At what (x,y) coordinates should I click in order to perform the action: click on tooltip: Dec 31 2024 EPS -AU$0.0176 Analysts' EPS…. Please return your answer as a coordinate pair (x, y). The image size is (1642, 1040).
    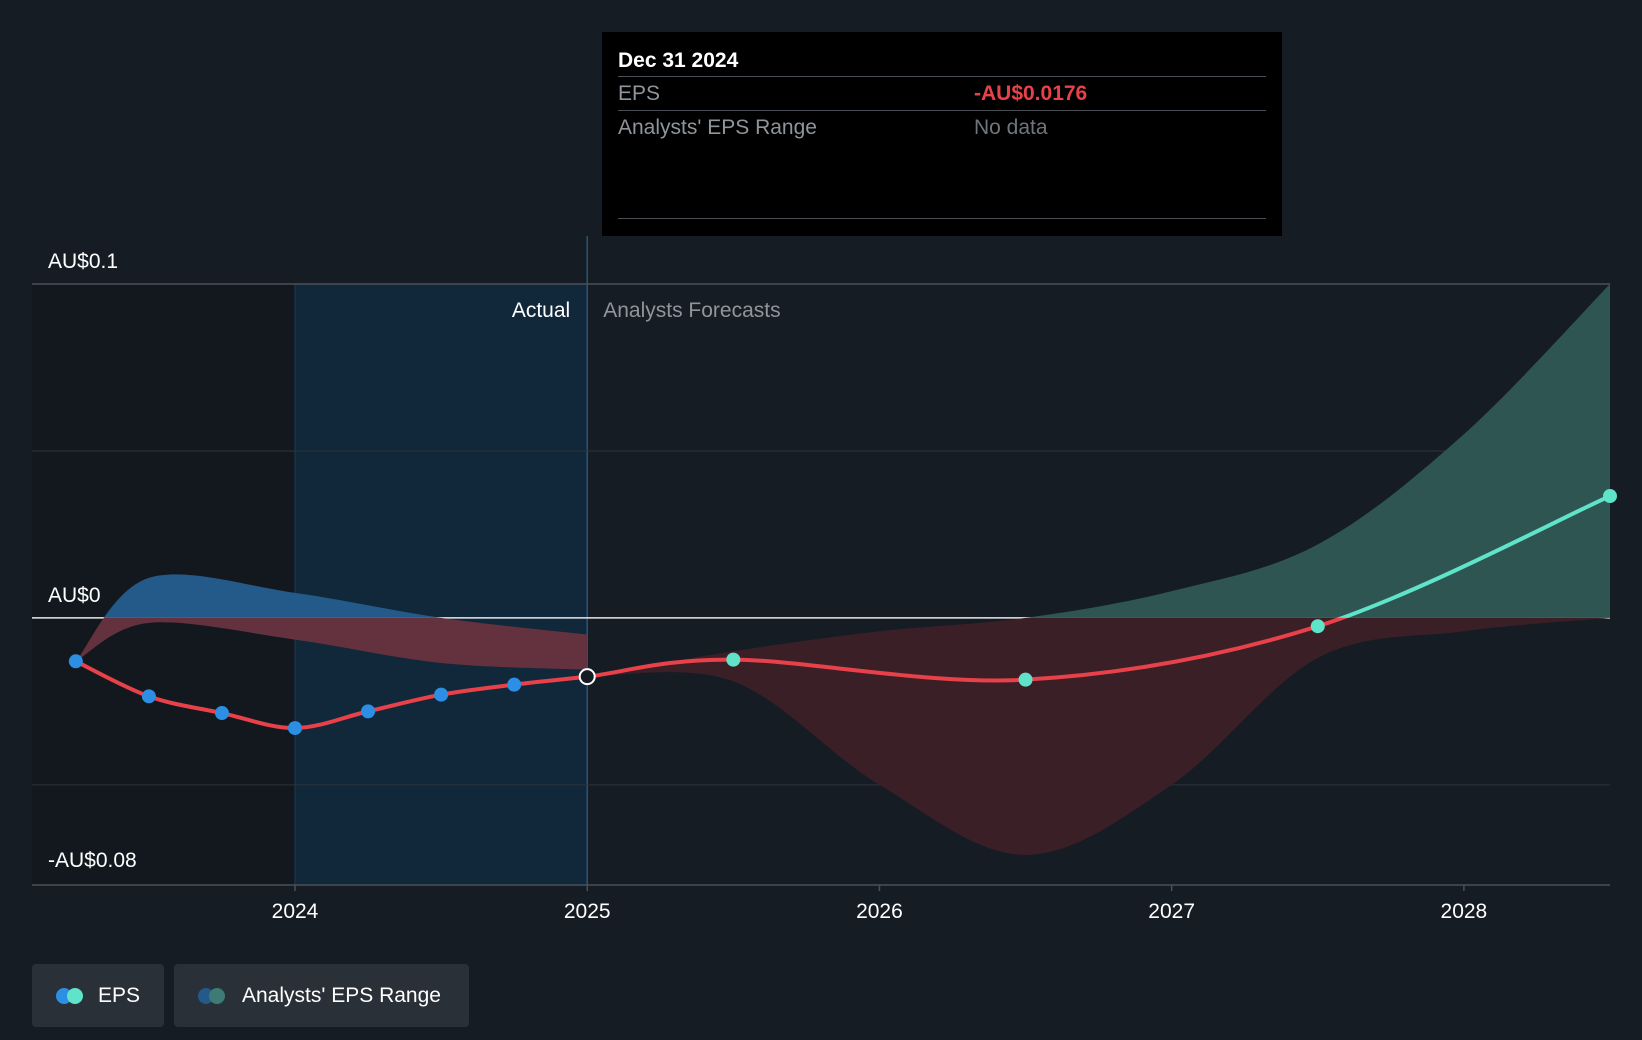
    Looking at the image, I should click on (942, 134).